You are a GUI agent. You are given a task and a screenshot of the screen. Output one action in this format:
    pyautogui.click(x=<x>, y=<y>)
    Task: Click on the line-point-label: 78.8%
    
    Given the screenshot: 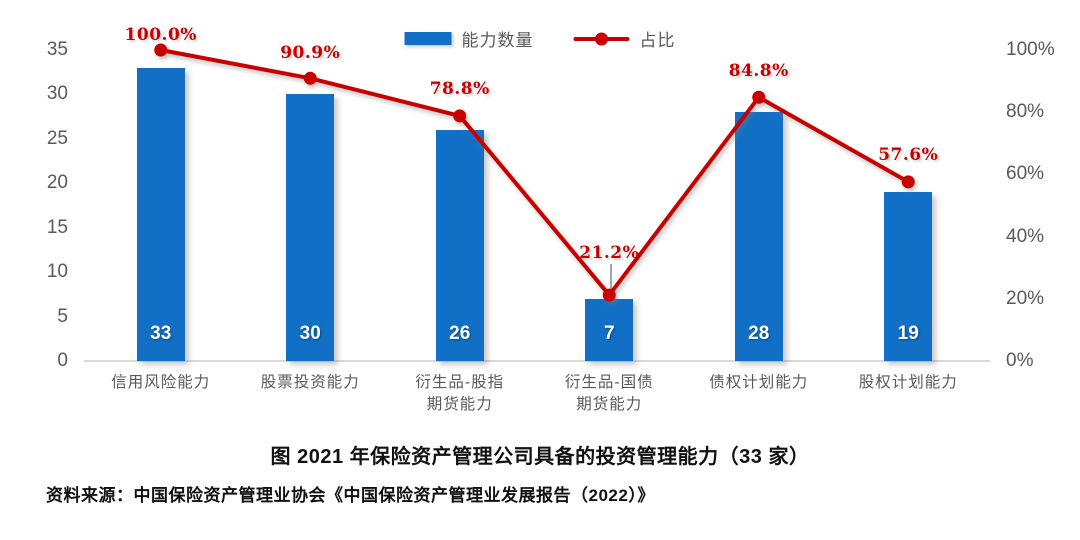 What is the action you would take?
    pyautogui.click(x=459, y=88)
    